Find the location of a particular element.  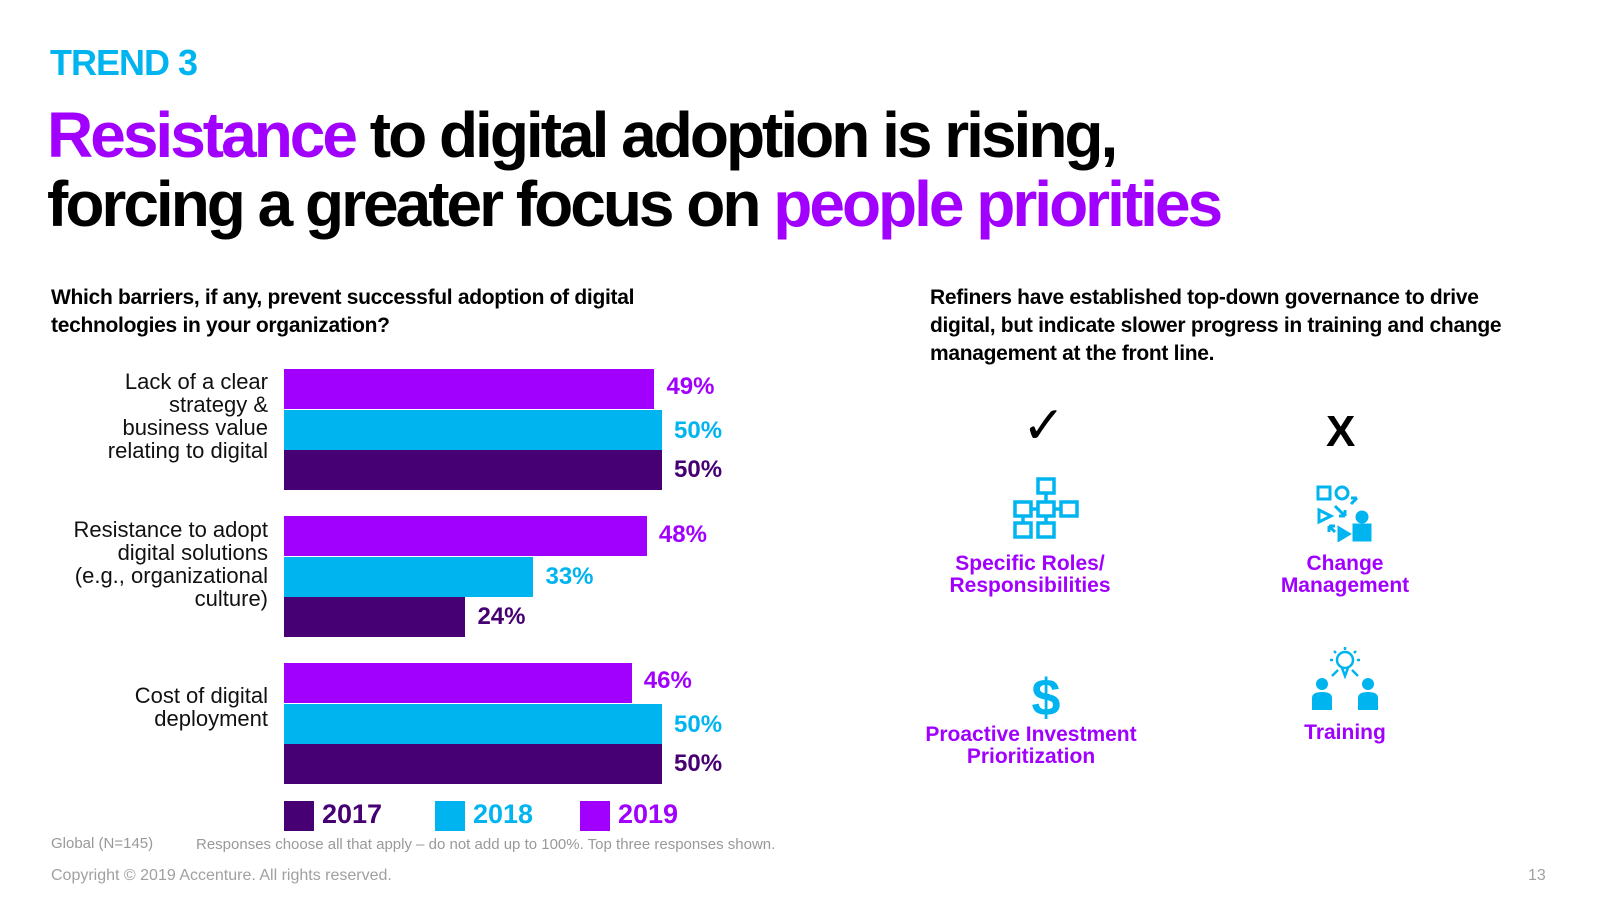

dollar-icon: $ is located at coordinates (1046, 696).